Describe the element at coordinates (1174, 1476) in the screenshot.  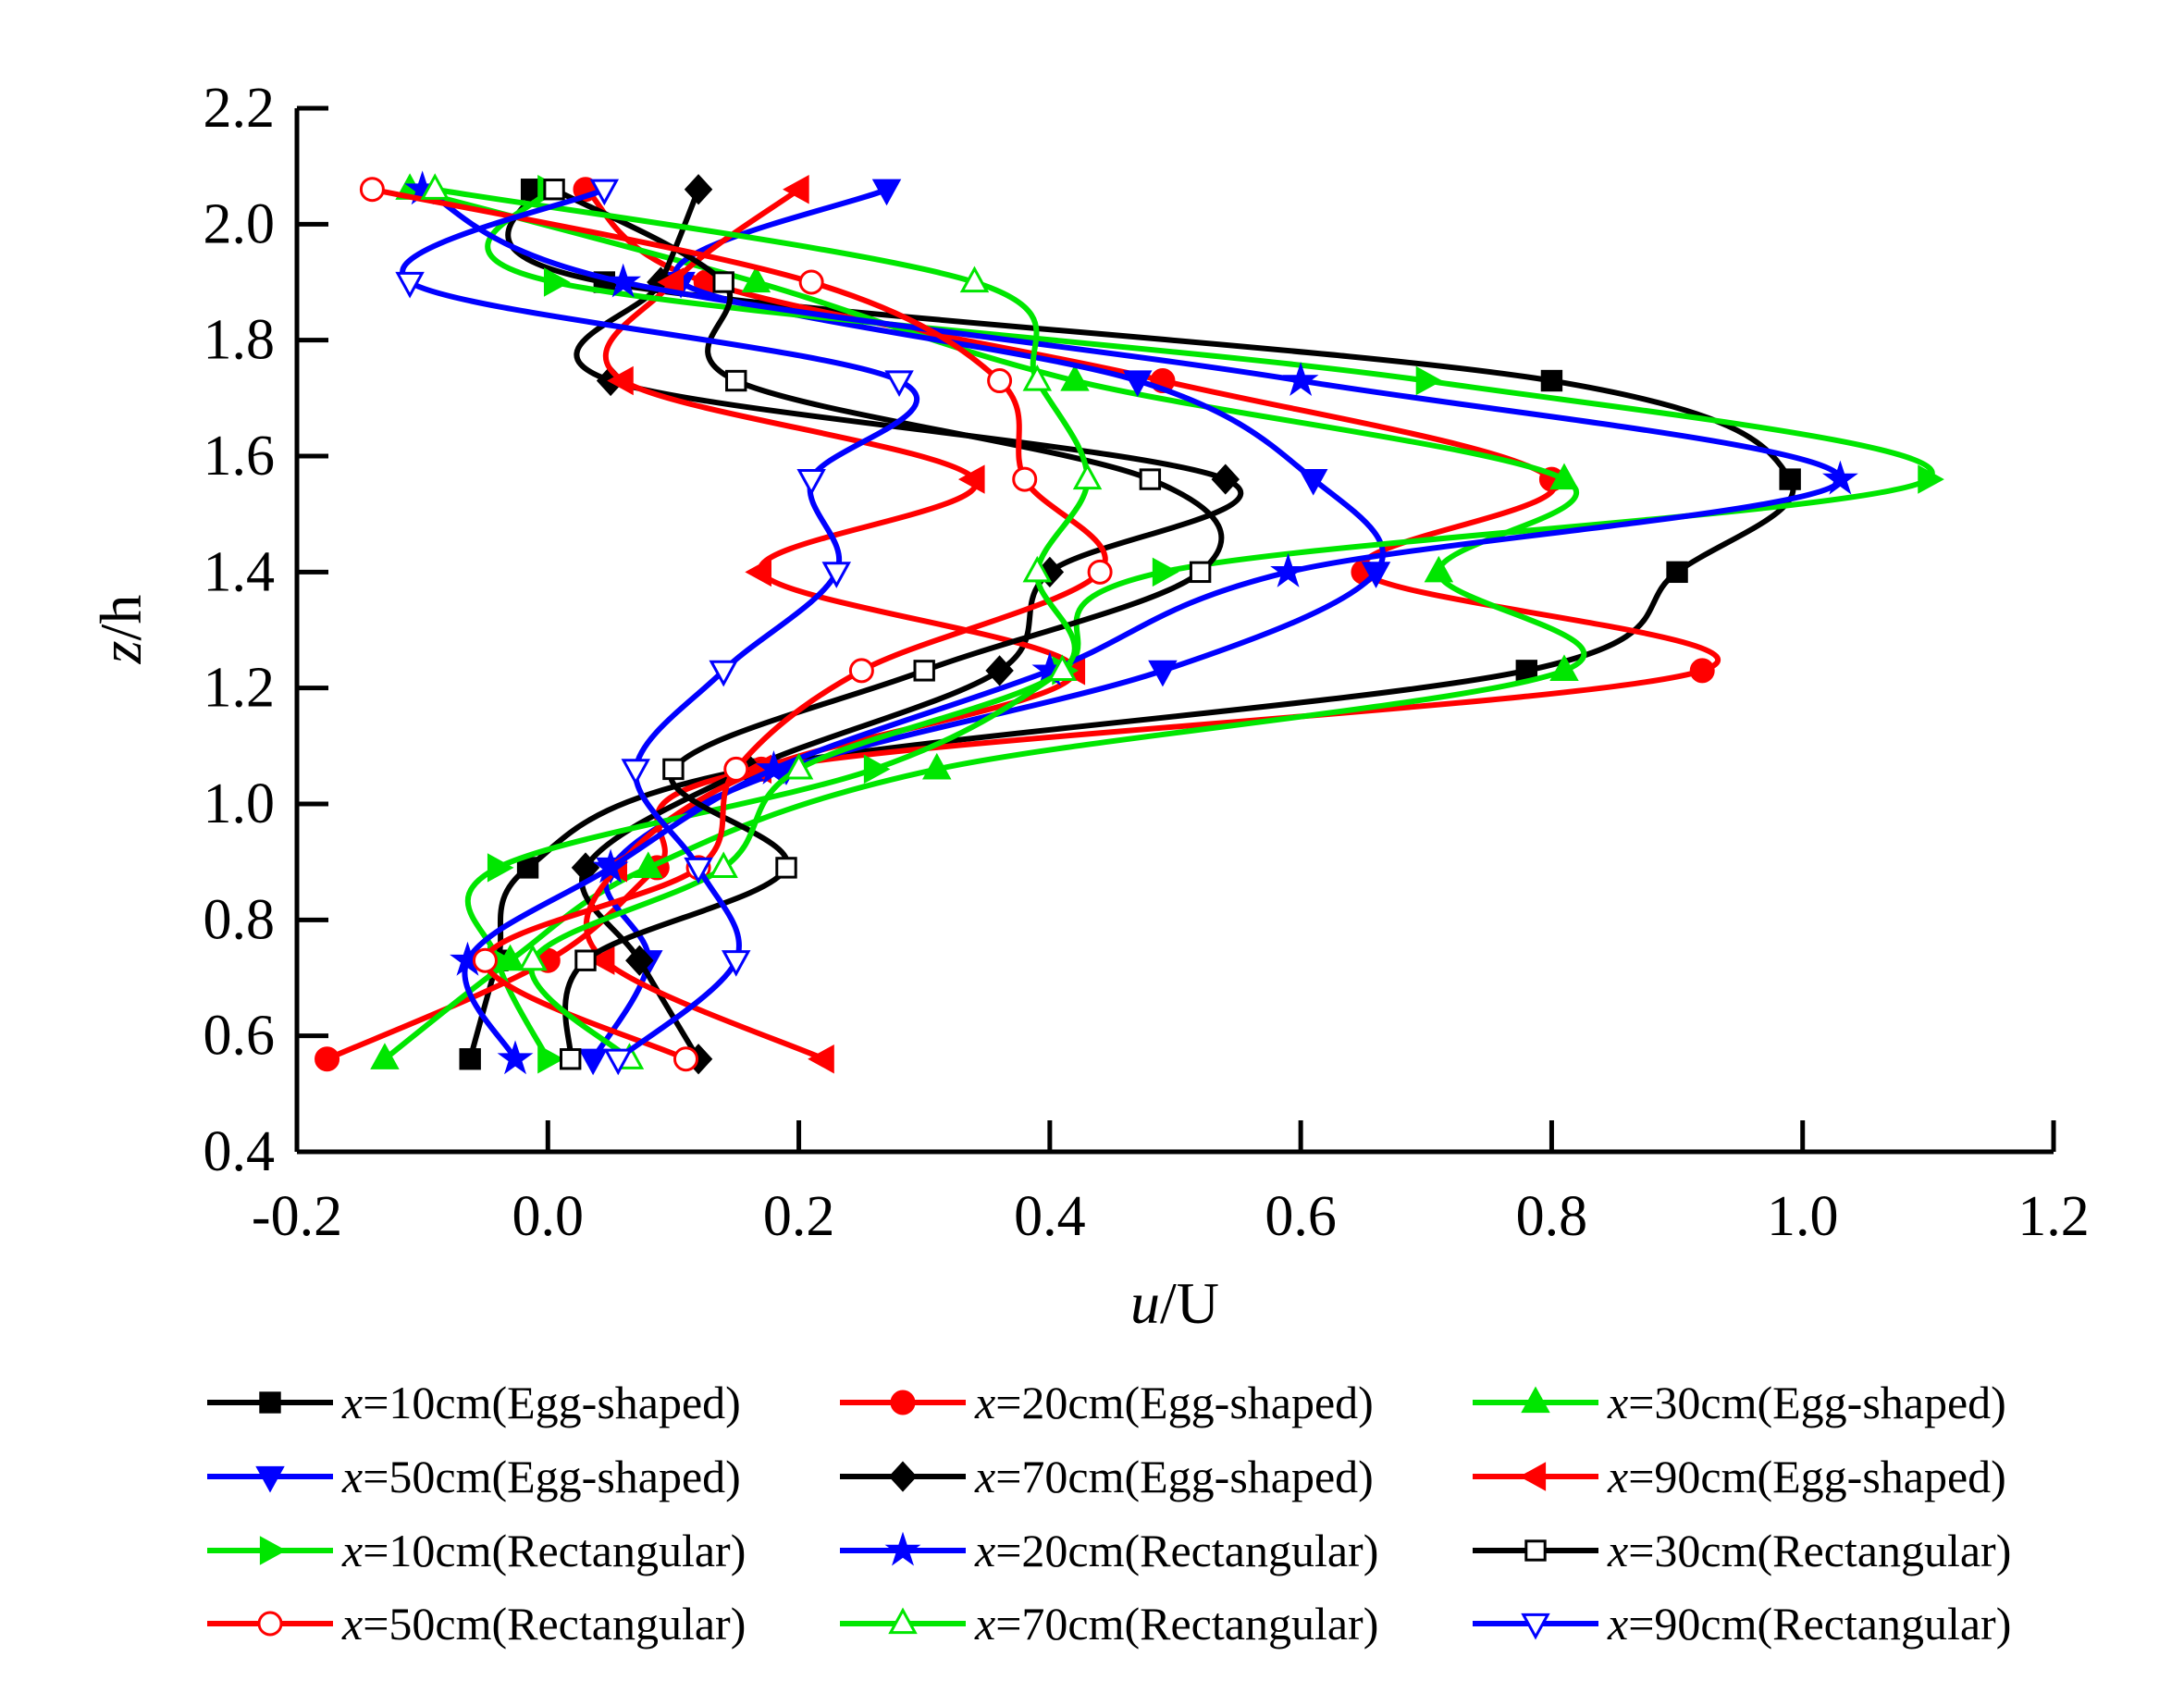
I see `legend-label: x=70cm(Egg-shaped)` at that location.